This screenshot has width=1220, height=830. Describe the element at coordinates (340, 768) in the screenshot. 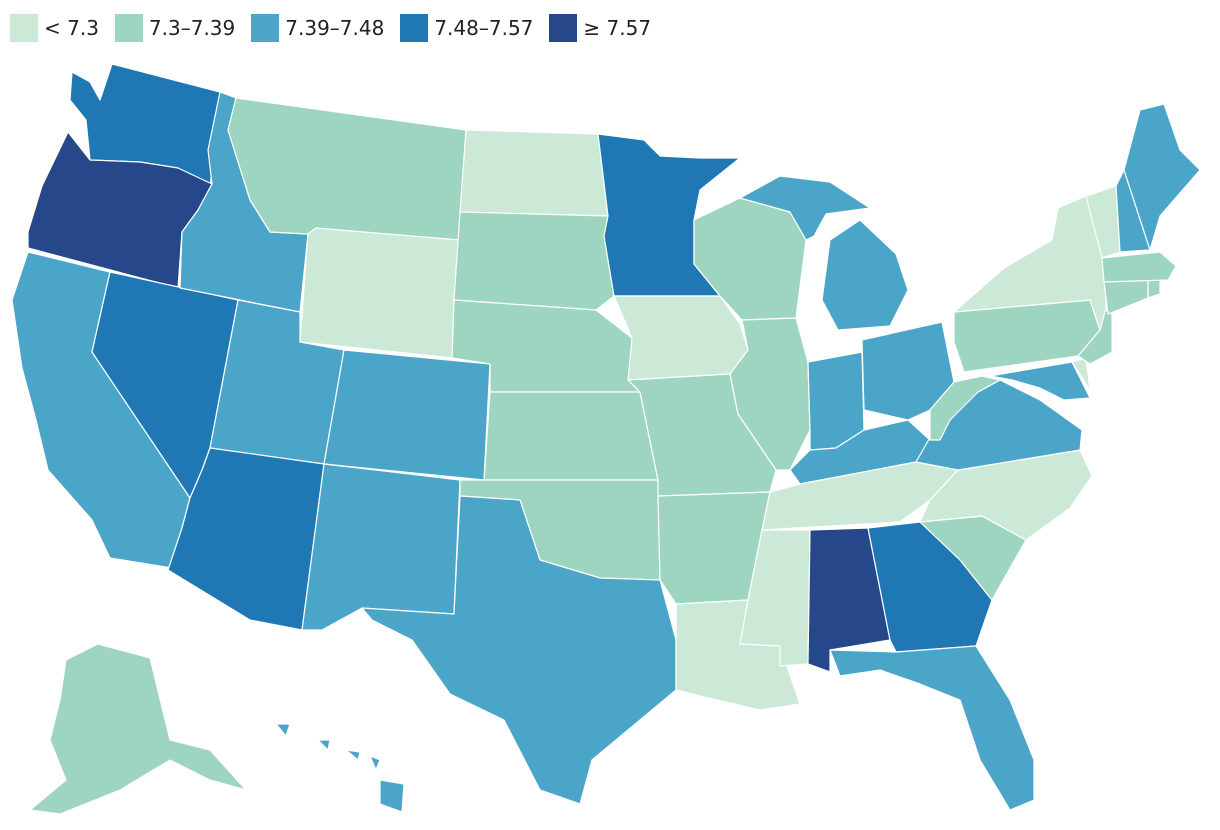

I see `state-hi` at that location.